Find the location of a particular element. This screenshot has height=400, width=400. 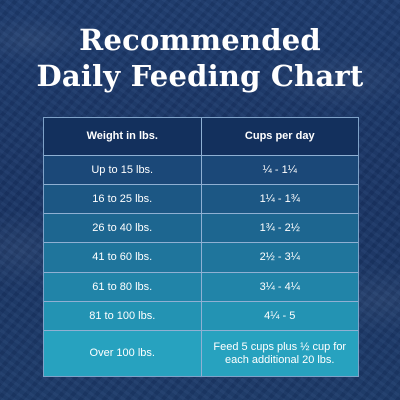

weight-cell: Over 100 lbs. is located at coordinates (123, 353).